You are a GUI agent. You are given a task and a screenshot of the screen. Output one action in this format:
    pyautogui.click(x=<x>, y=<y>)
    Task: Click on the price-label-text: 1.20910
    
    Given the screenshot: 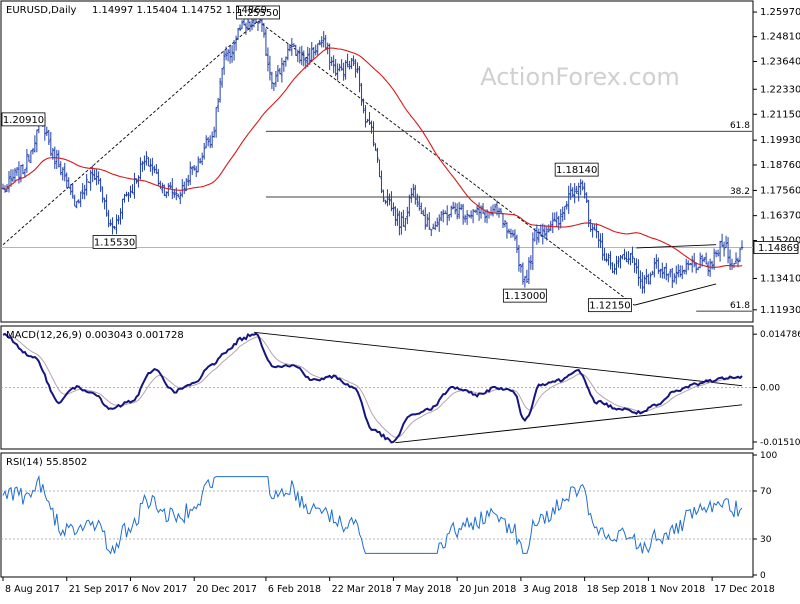 What is the action you would take?
    pyautogui.click(x=23, y=120)
    